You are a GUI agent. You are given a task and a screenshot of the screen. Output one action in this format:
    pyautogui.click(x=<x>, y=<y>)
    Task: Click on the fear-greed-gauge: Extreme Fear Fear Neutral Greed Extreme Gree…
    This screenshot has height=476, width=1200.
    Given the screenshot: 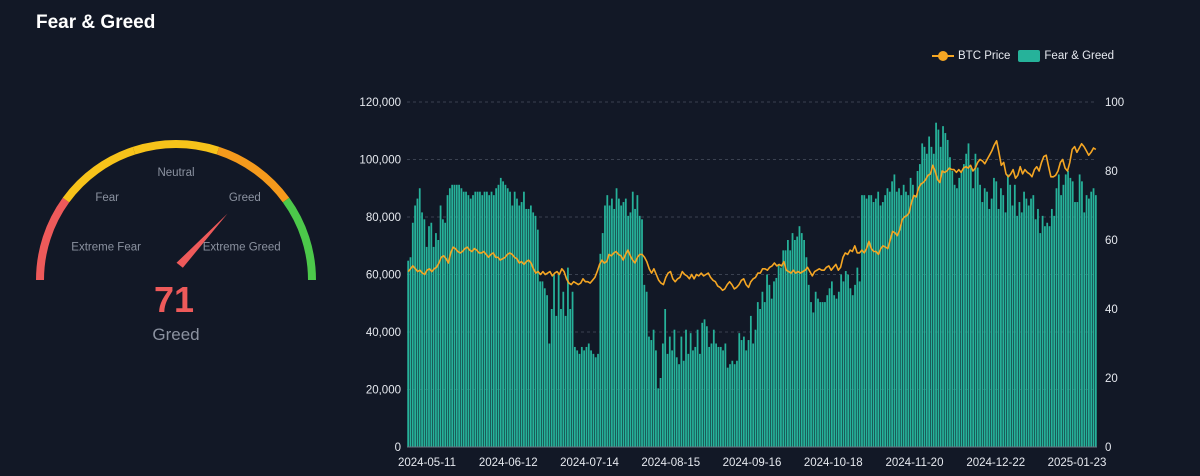 What is the action you would take?
    pyautogui.click(x=176, y=242)
    